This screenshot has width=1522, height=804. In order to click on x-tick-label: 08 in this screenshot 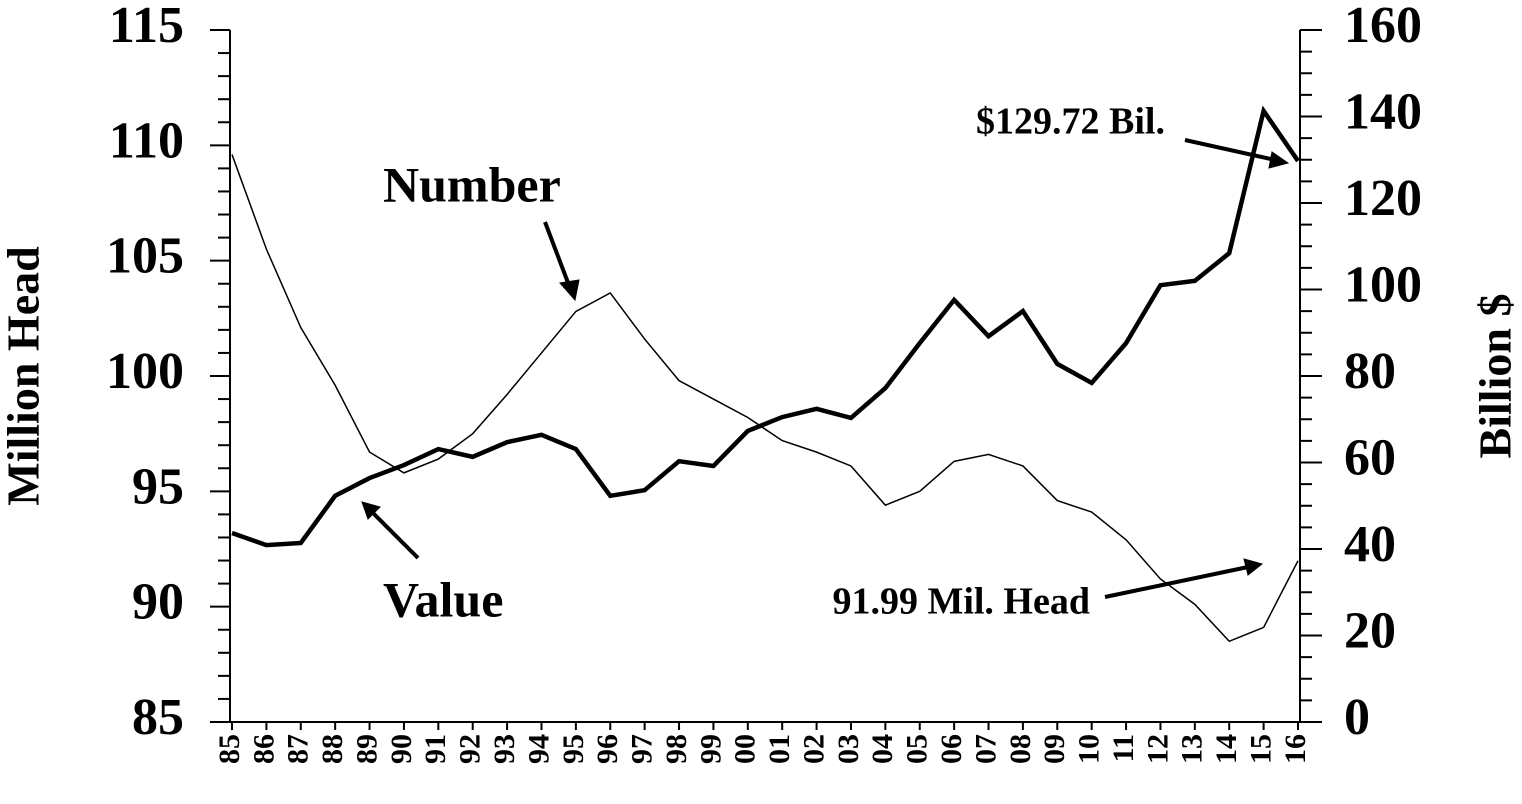, I will do `click(1020, 749)`.